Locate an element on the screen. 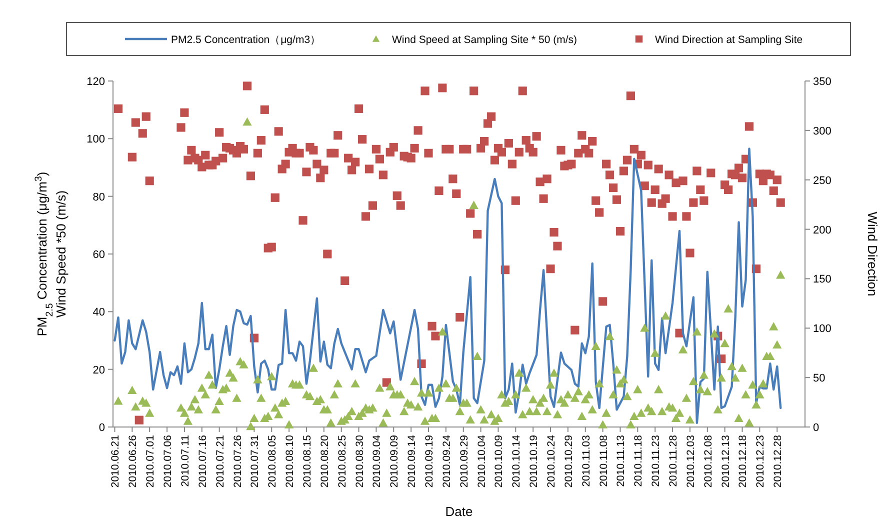  x-tick-label: 2010.11.28 is located at coordinates (674, 460).